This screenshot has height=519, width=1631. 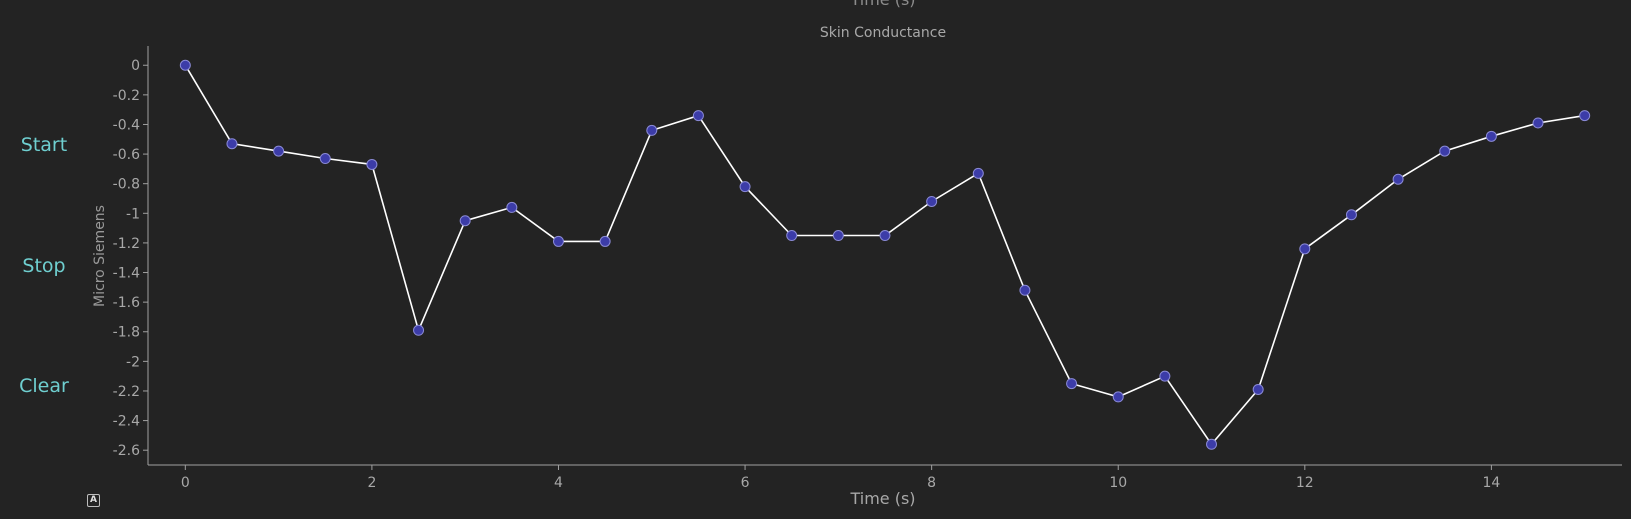 What do you see at coordinates (44, 386) in the screenshot?
I see `clear-button: Clear` at bounding box center [44, 386].